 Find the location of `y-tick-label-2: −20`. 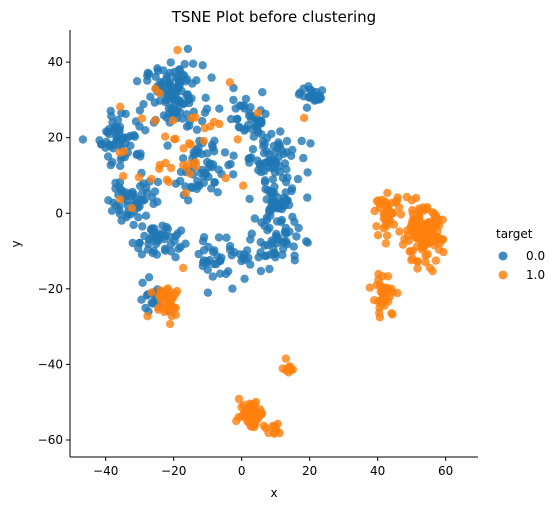

y-tick-label-2: −20 is located at coordinates (50, 289).